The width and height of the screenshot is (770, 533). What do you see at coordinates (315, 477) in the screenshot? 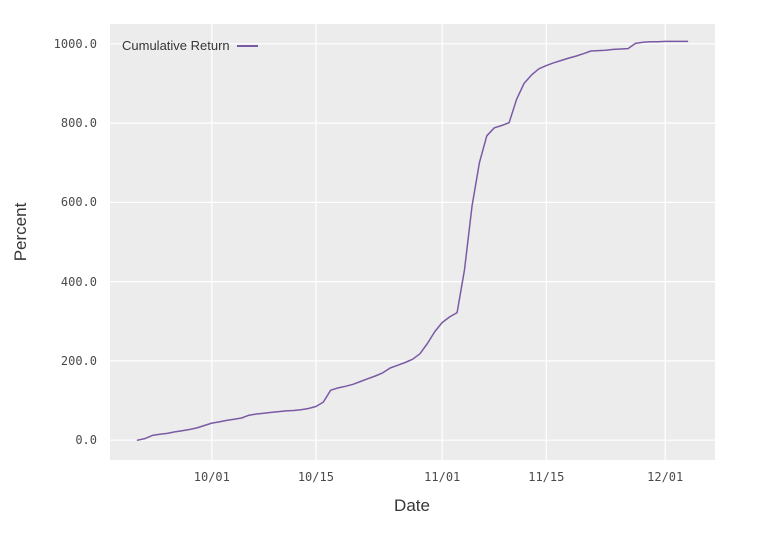
I see `x-tick-label: 10/15` at bounding box center [315, 477].